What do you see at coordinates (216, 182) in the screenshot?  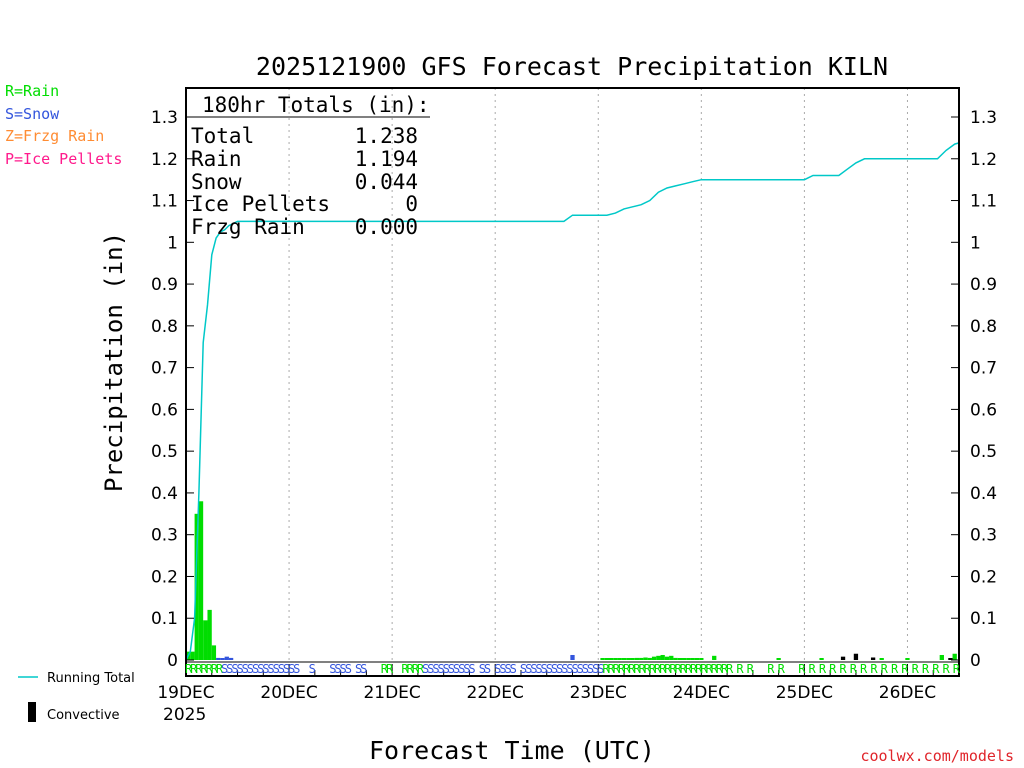 I see `totals-label-snow: Snow` at bounding box center [216, 182].